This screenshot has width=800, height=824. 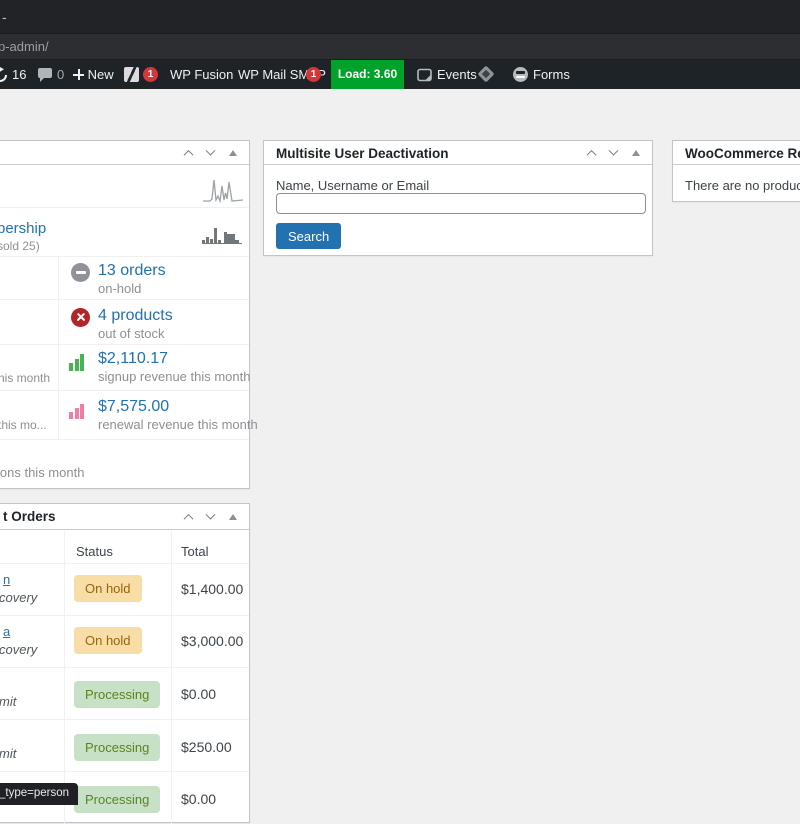 I want to click on order-total: $1,400.00, so click(x=212, y=589).